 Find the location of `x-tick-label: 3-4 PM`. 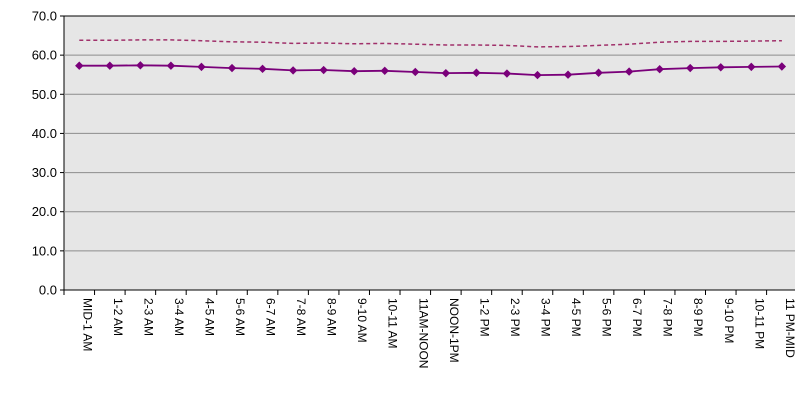

x-tick-label: 3-4 PM is located at coordinates (545, 317).